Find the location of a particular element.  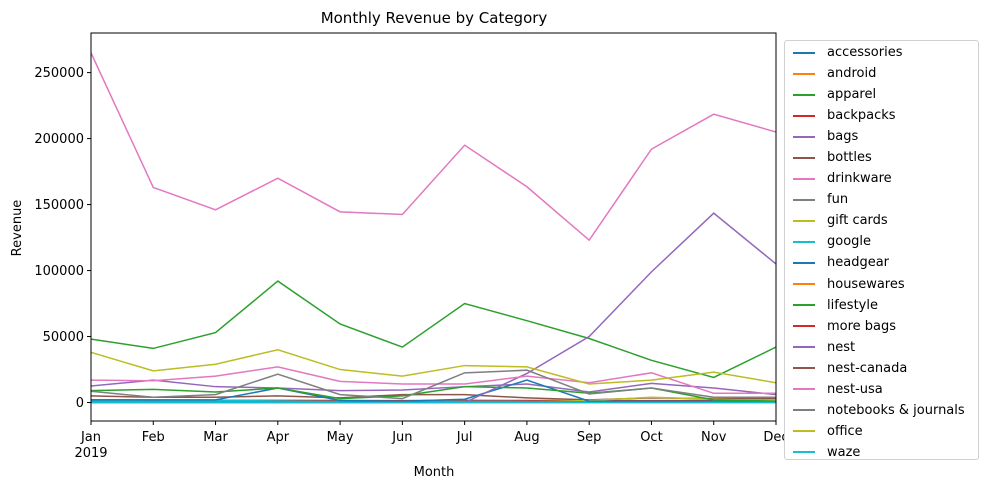

x-tick-label: Mar is located at coordinates (215, 437).